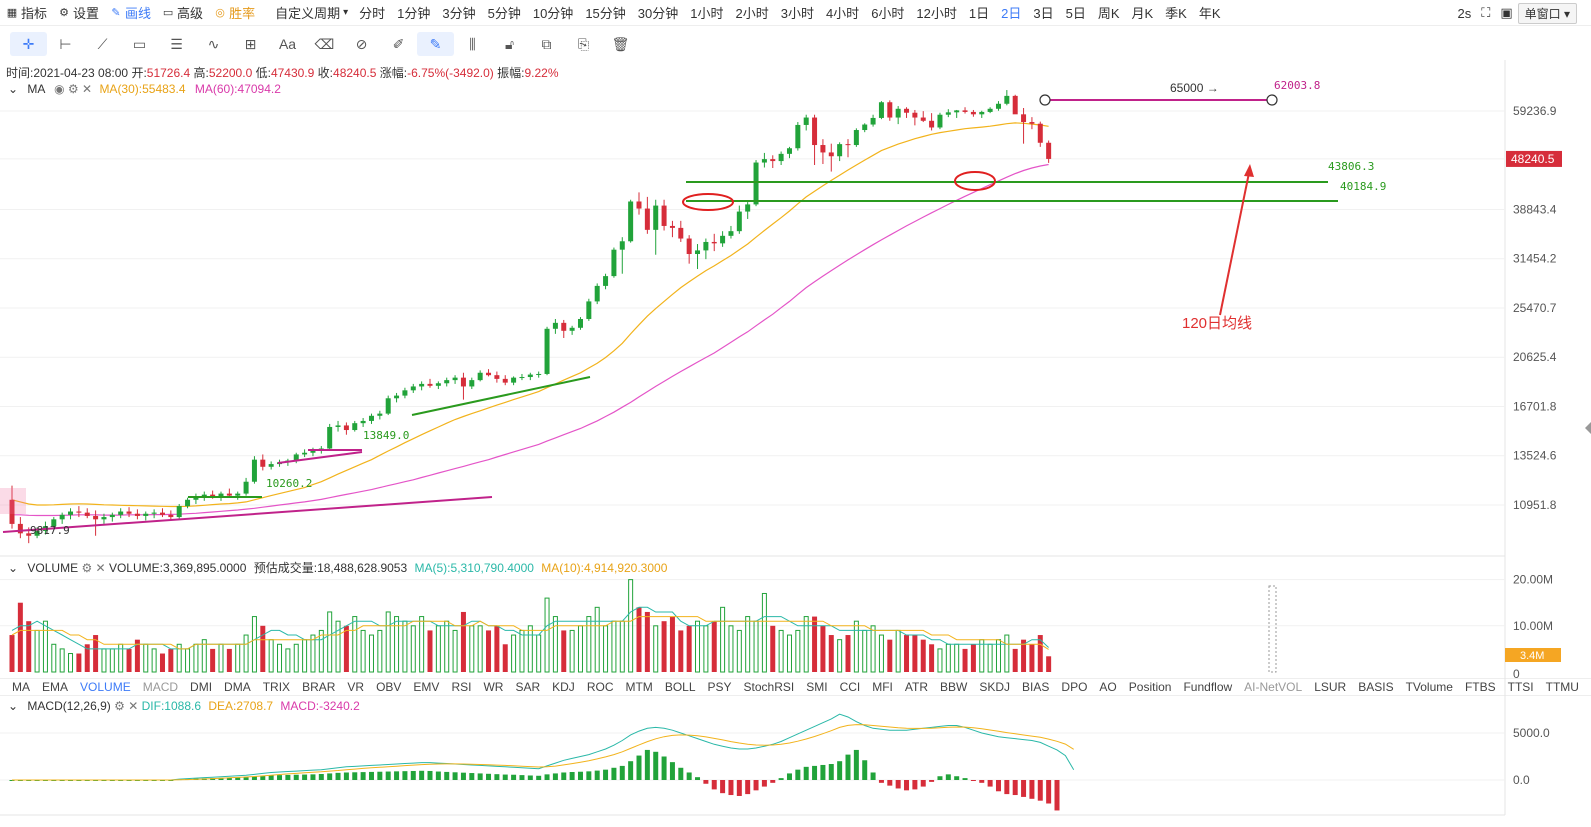  Describe the element at coordinates (493, 687) in the screenshot. I see `indicator-tab-wr: WR` at that location.